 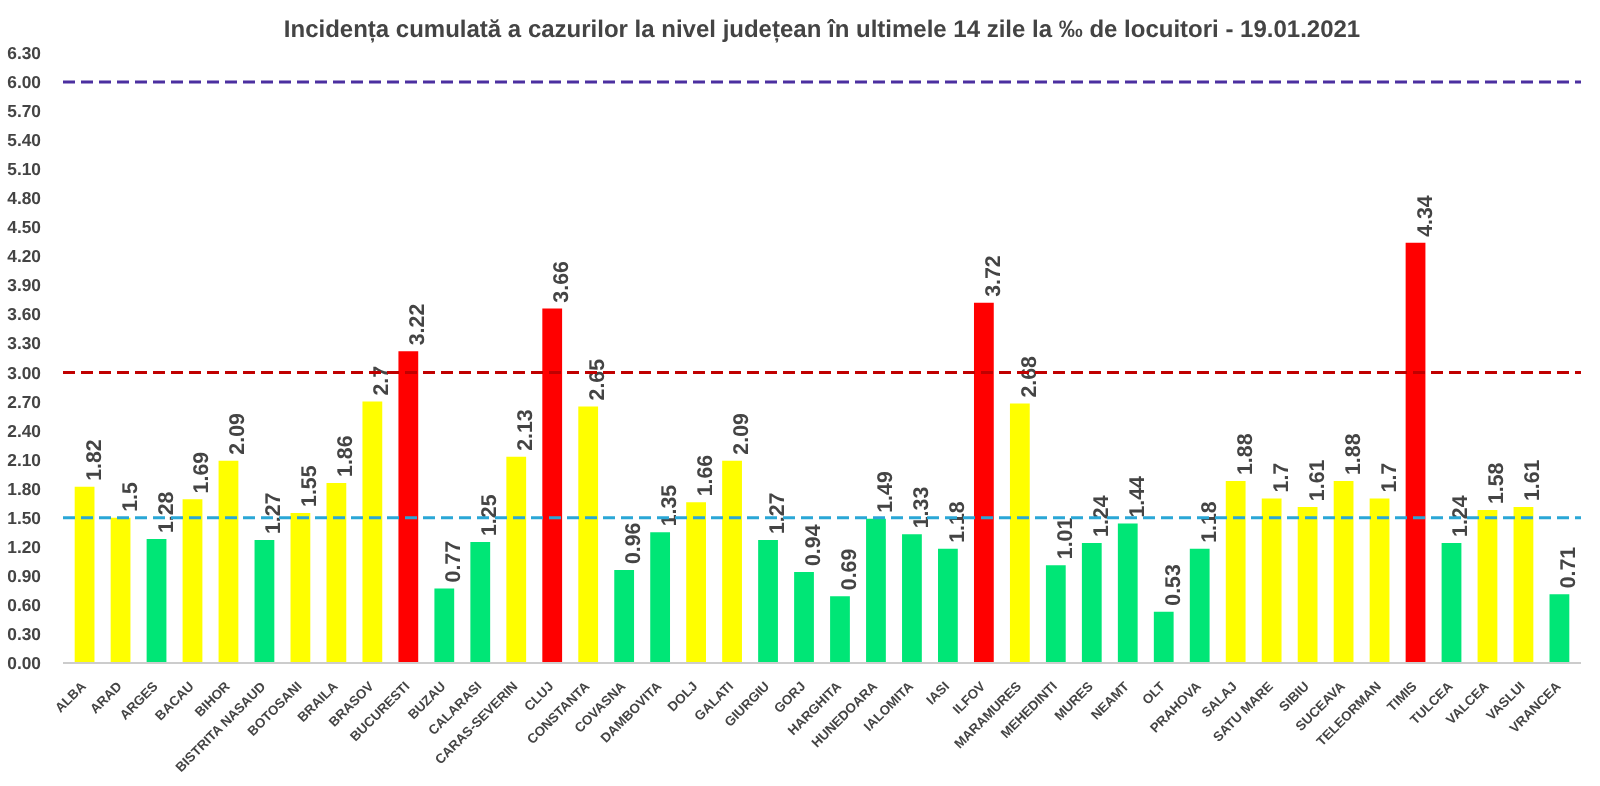 What do you see at coordinates (24, 372) in the screenshot?
I see `y-tick-label: 3.00` at bounding box center [24, 372].